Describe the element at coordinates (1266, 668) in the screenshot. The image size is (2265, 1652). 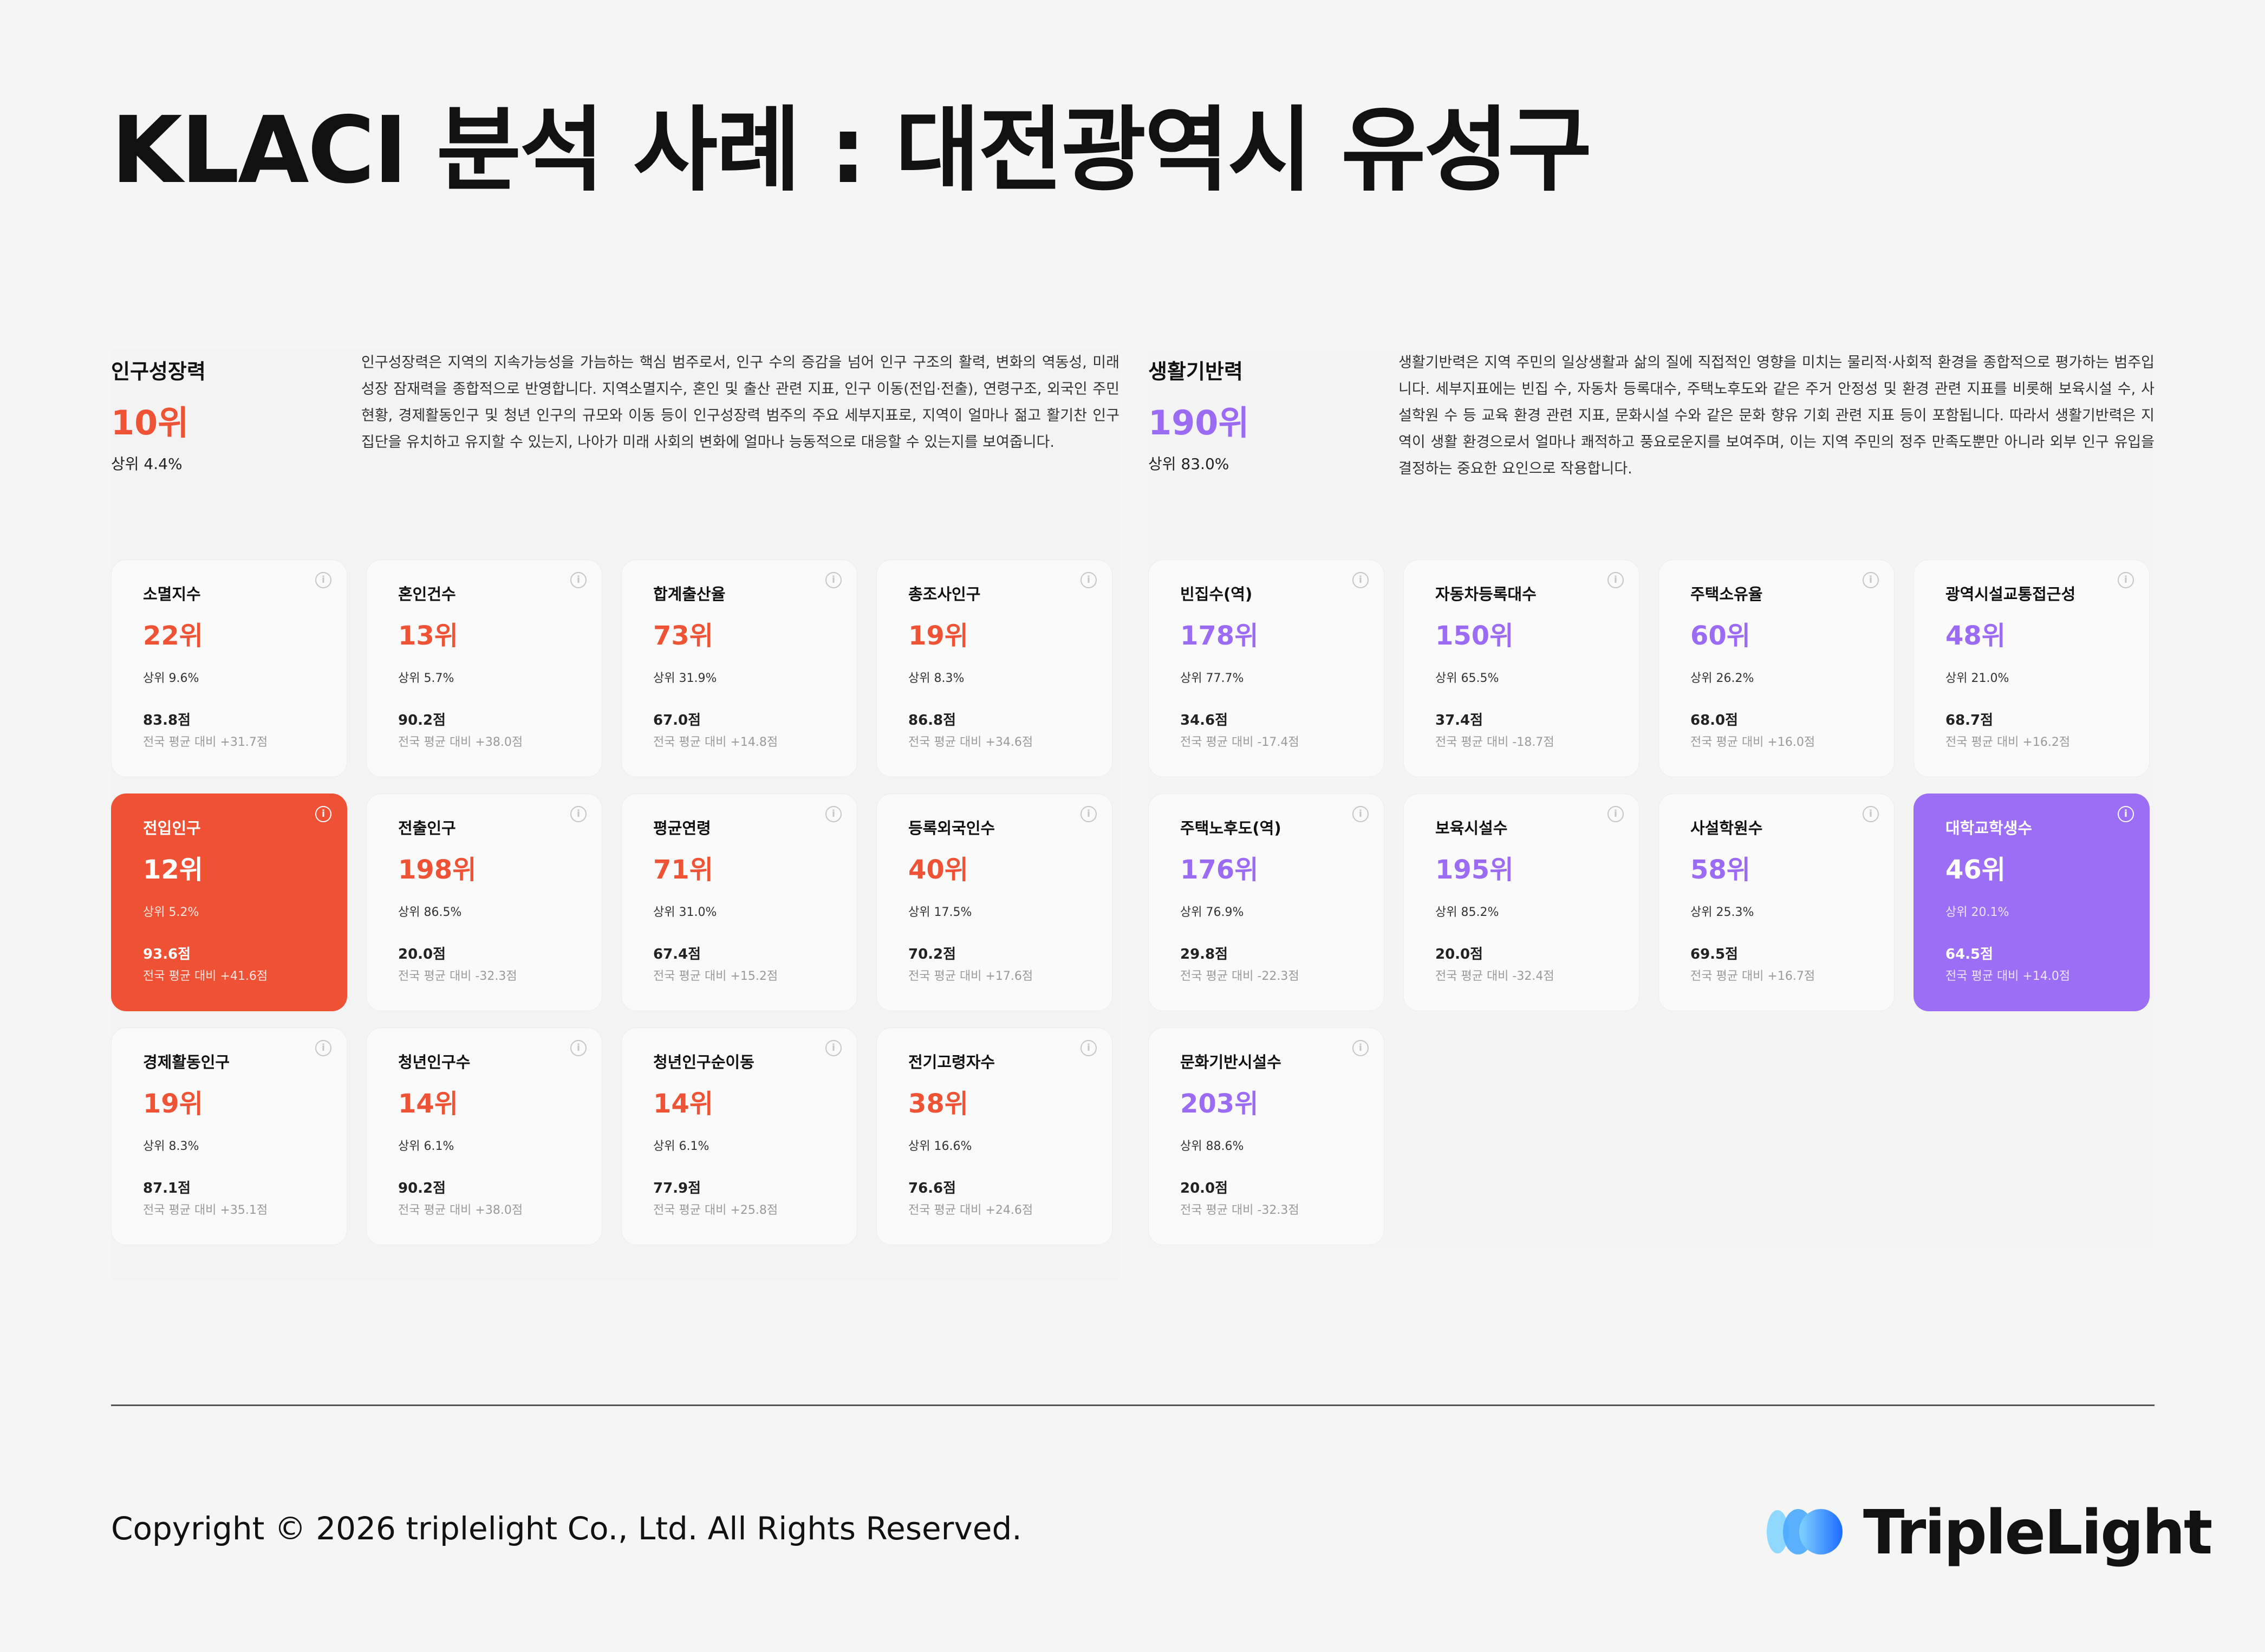
I see `indicator-card: 빈집수(역) i 178위 상위 77.7% 34.6점 전국 평균 대비 -17.4점` at that location.